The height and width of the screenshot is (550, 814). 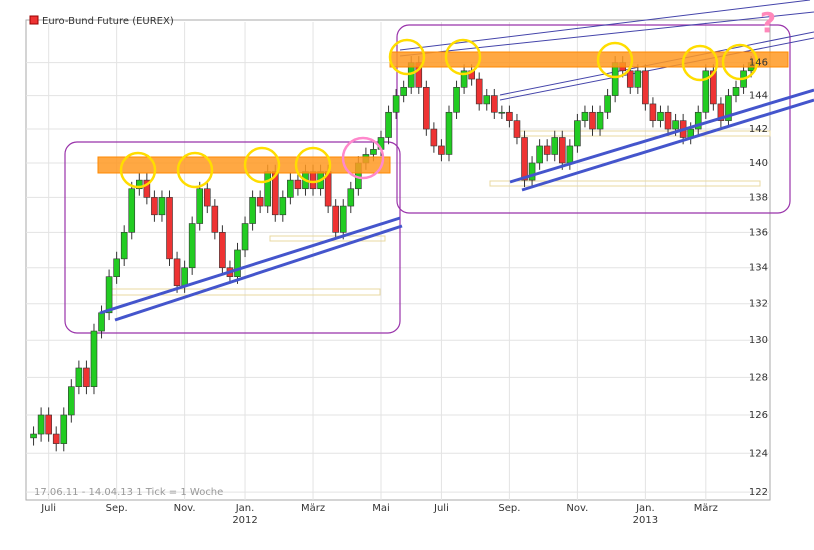 What do you see at coordinates (758, 492) in the screenshot?
I see `y-tick-label: 122` at bounding box center [758, 492].